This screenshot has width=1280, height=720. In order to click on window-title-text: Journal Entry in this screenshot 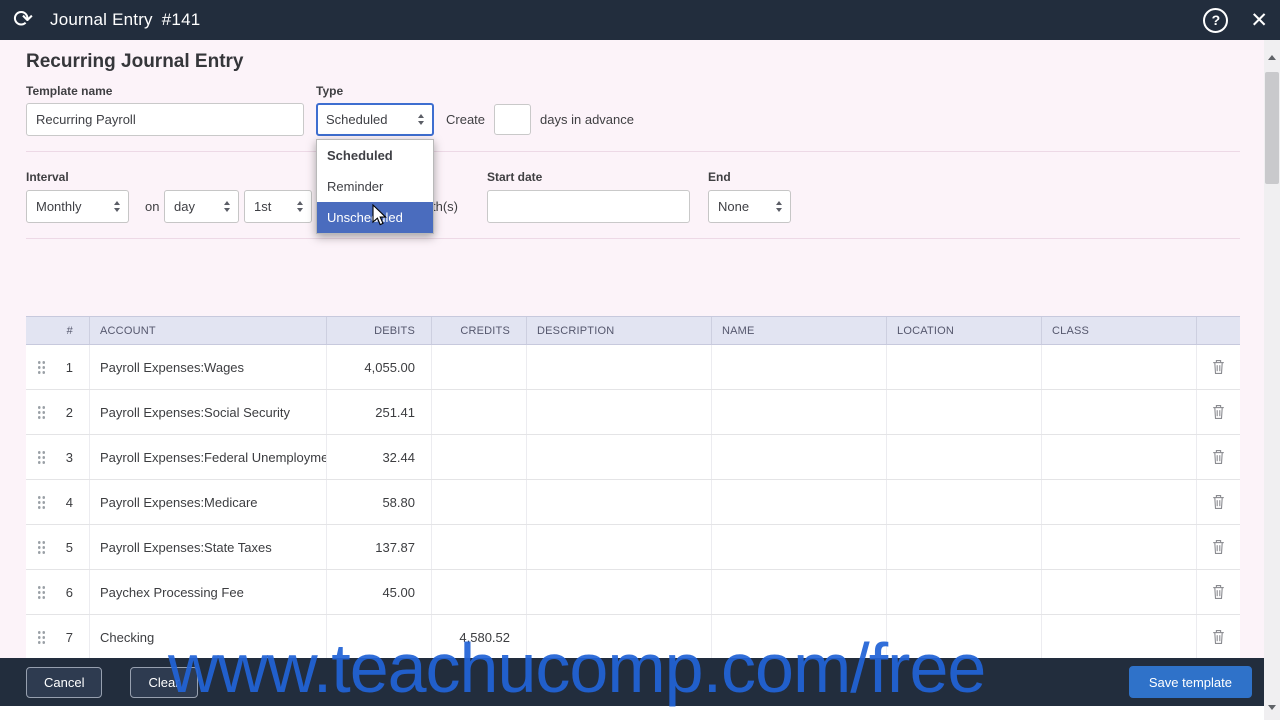, I will do `click(101, 19)`.